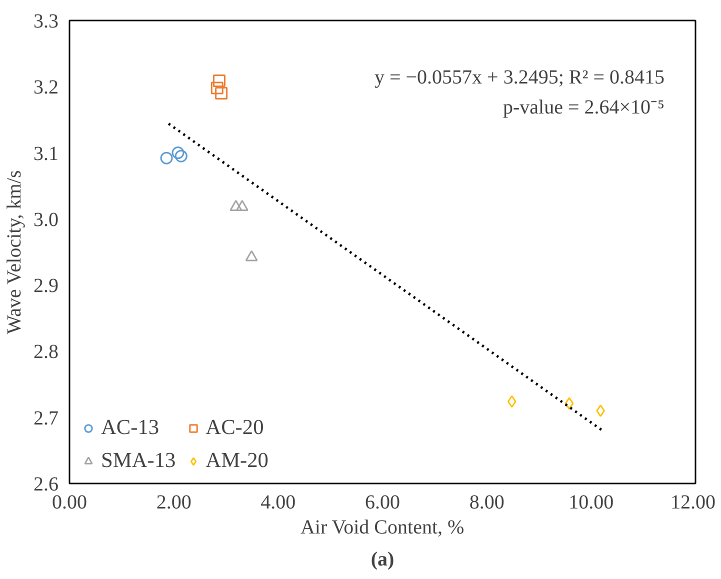  Describe the element at coordinates (382, 559) in the screenshot. I see `text: (a)` at that location.